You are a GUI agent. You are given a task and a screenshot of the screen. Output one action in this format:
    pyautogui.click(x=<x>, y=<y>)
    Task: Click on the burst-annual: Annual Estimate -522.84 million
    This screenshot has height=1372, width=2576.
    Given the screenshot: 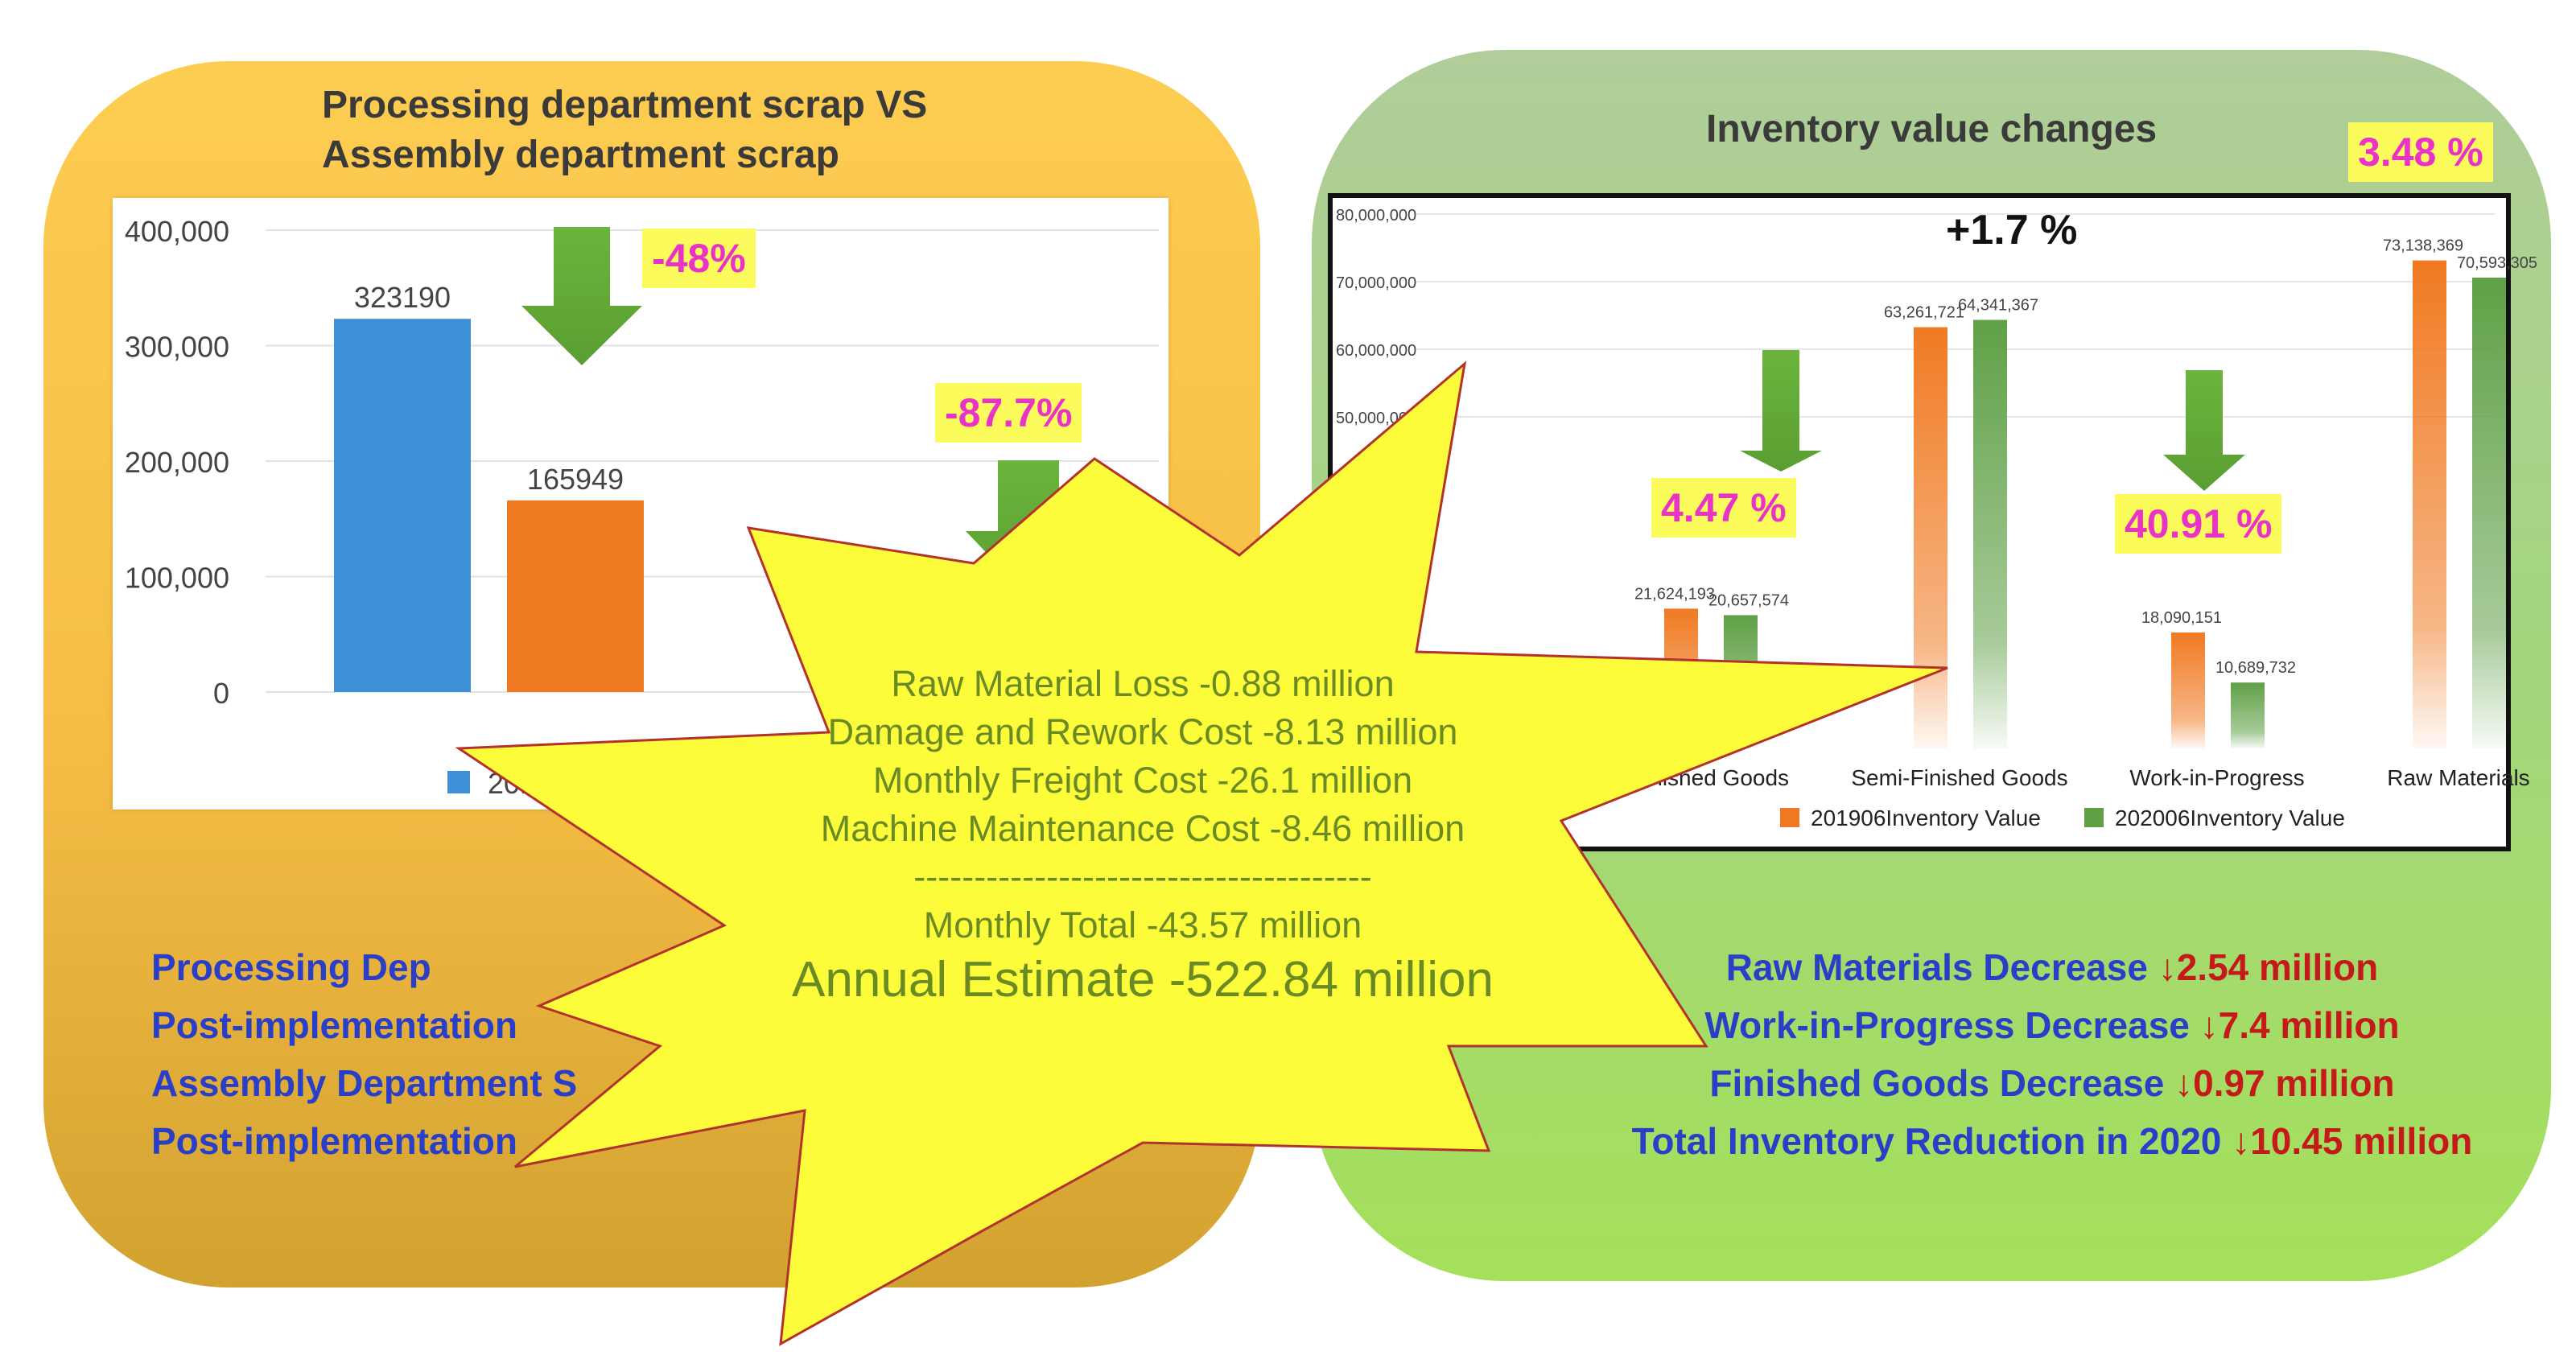 What is the action you would take?
    pyautogui.click(x=1143, y=979)
    